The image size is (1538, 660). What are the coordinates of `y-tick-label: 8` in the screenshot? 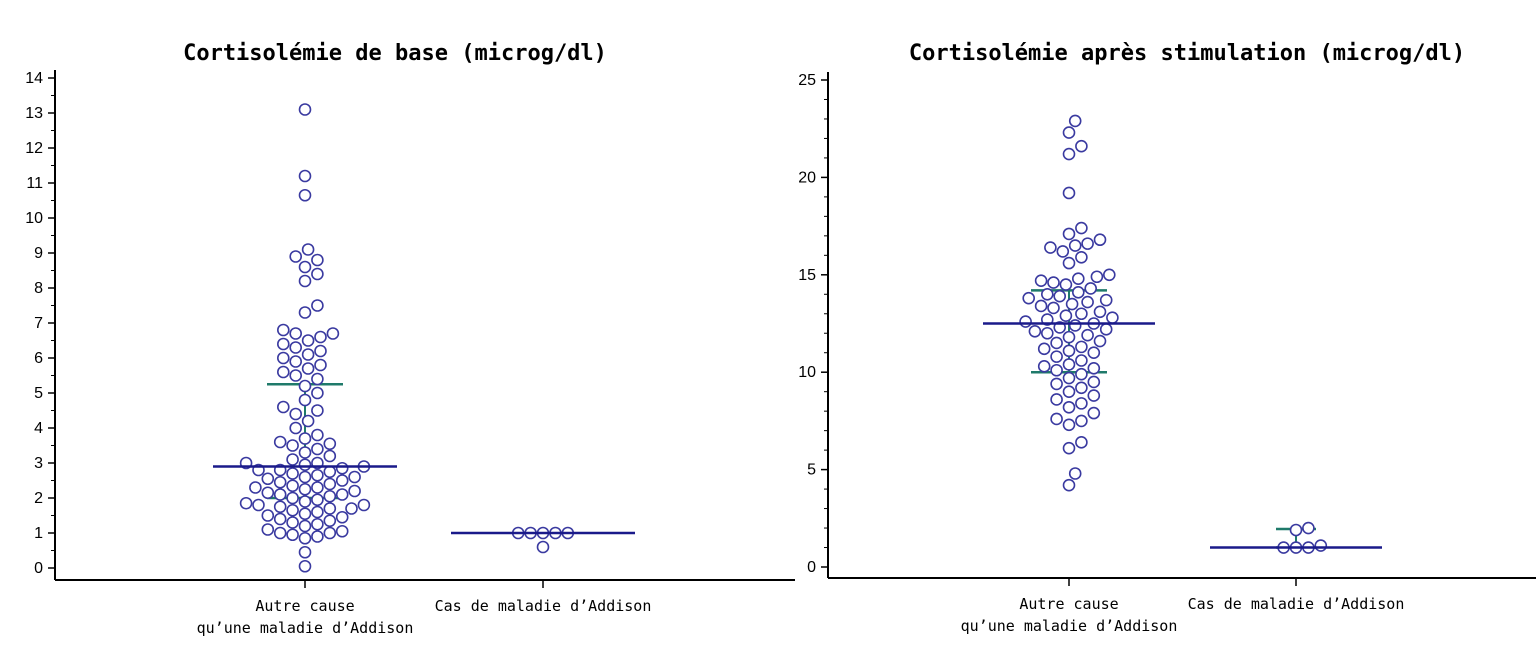 It's located at (38, 288).